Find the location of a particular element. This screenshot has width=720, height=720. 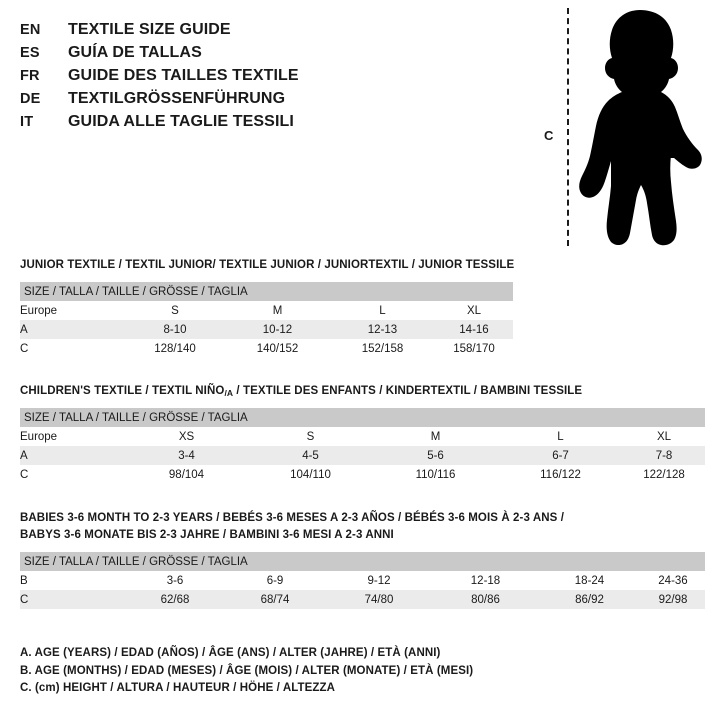

table-cell: 7-8 is located at coordinates (664, 455).